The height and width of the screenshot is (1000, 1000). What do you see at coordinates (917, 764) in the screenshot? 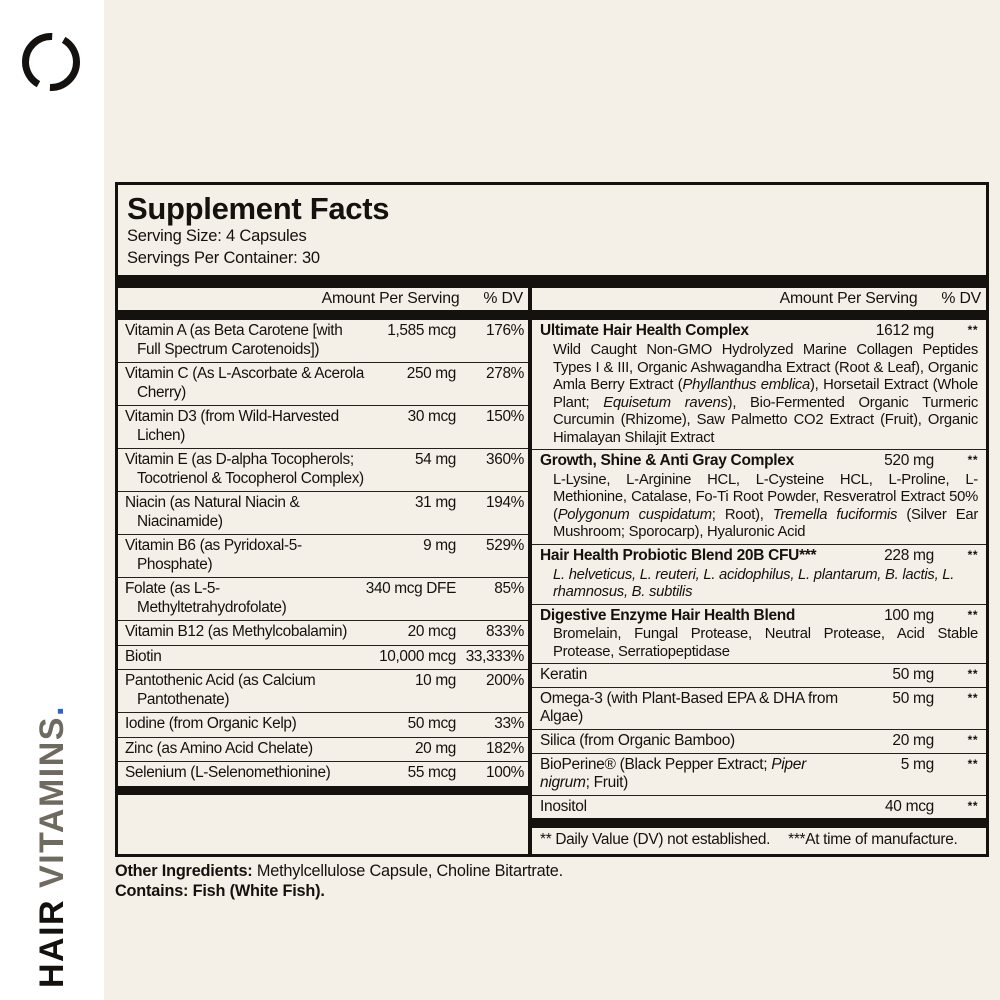
I see `blend-amount: 5 mg` at bounding box center [917, 764].